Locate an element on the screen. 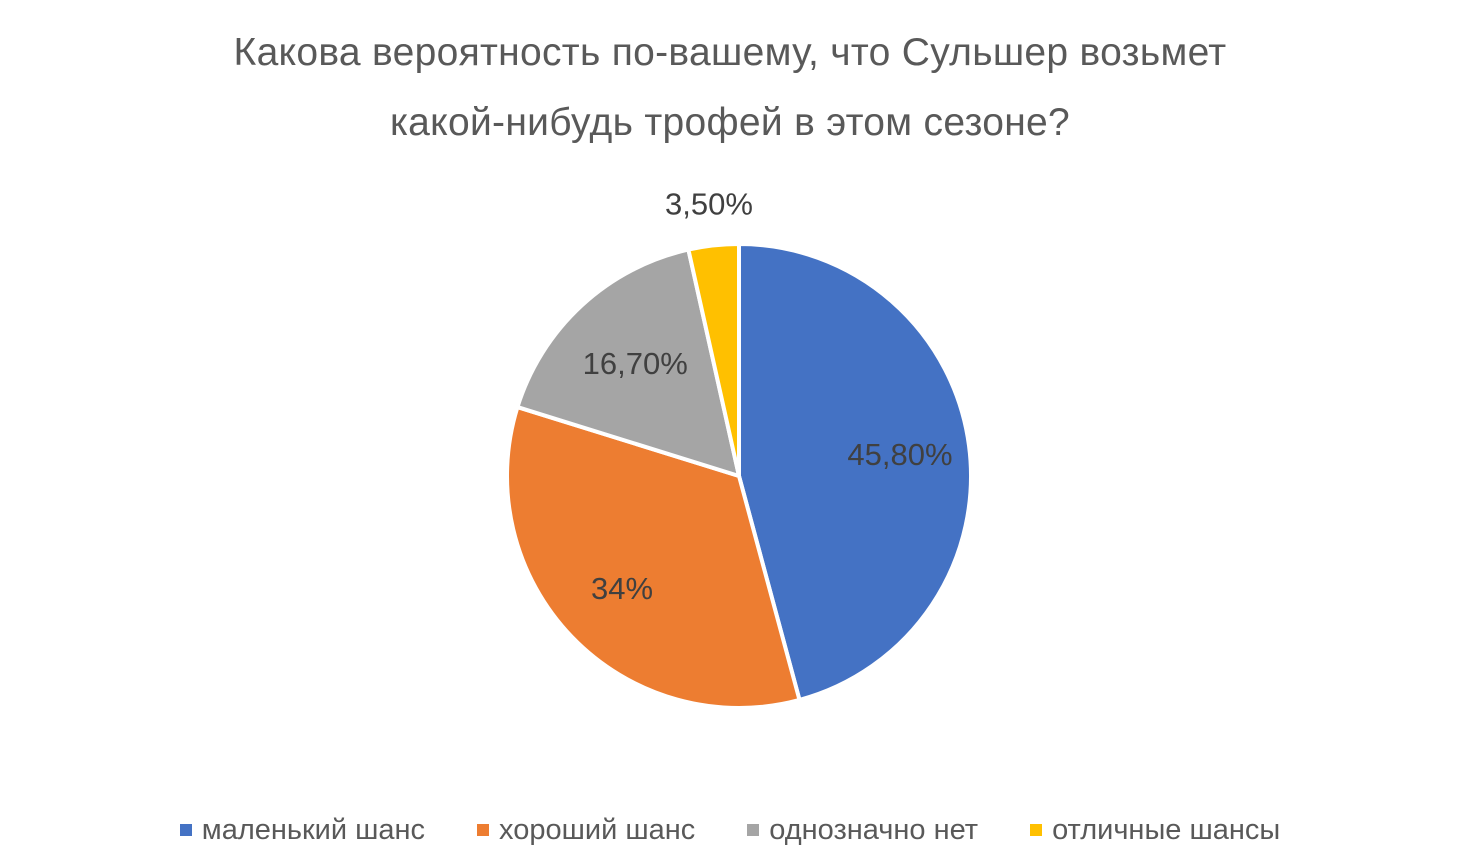 This screenshot has height=859, width=1460. data-label-excellent-chances: 3,50% is located at coordinates (709, 203).